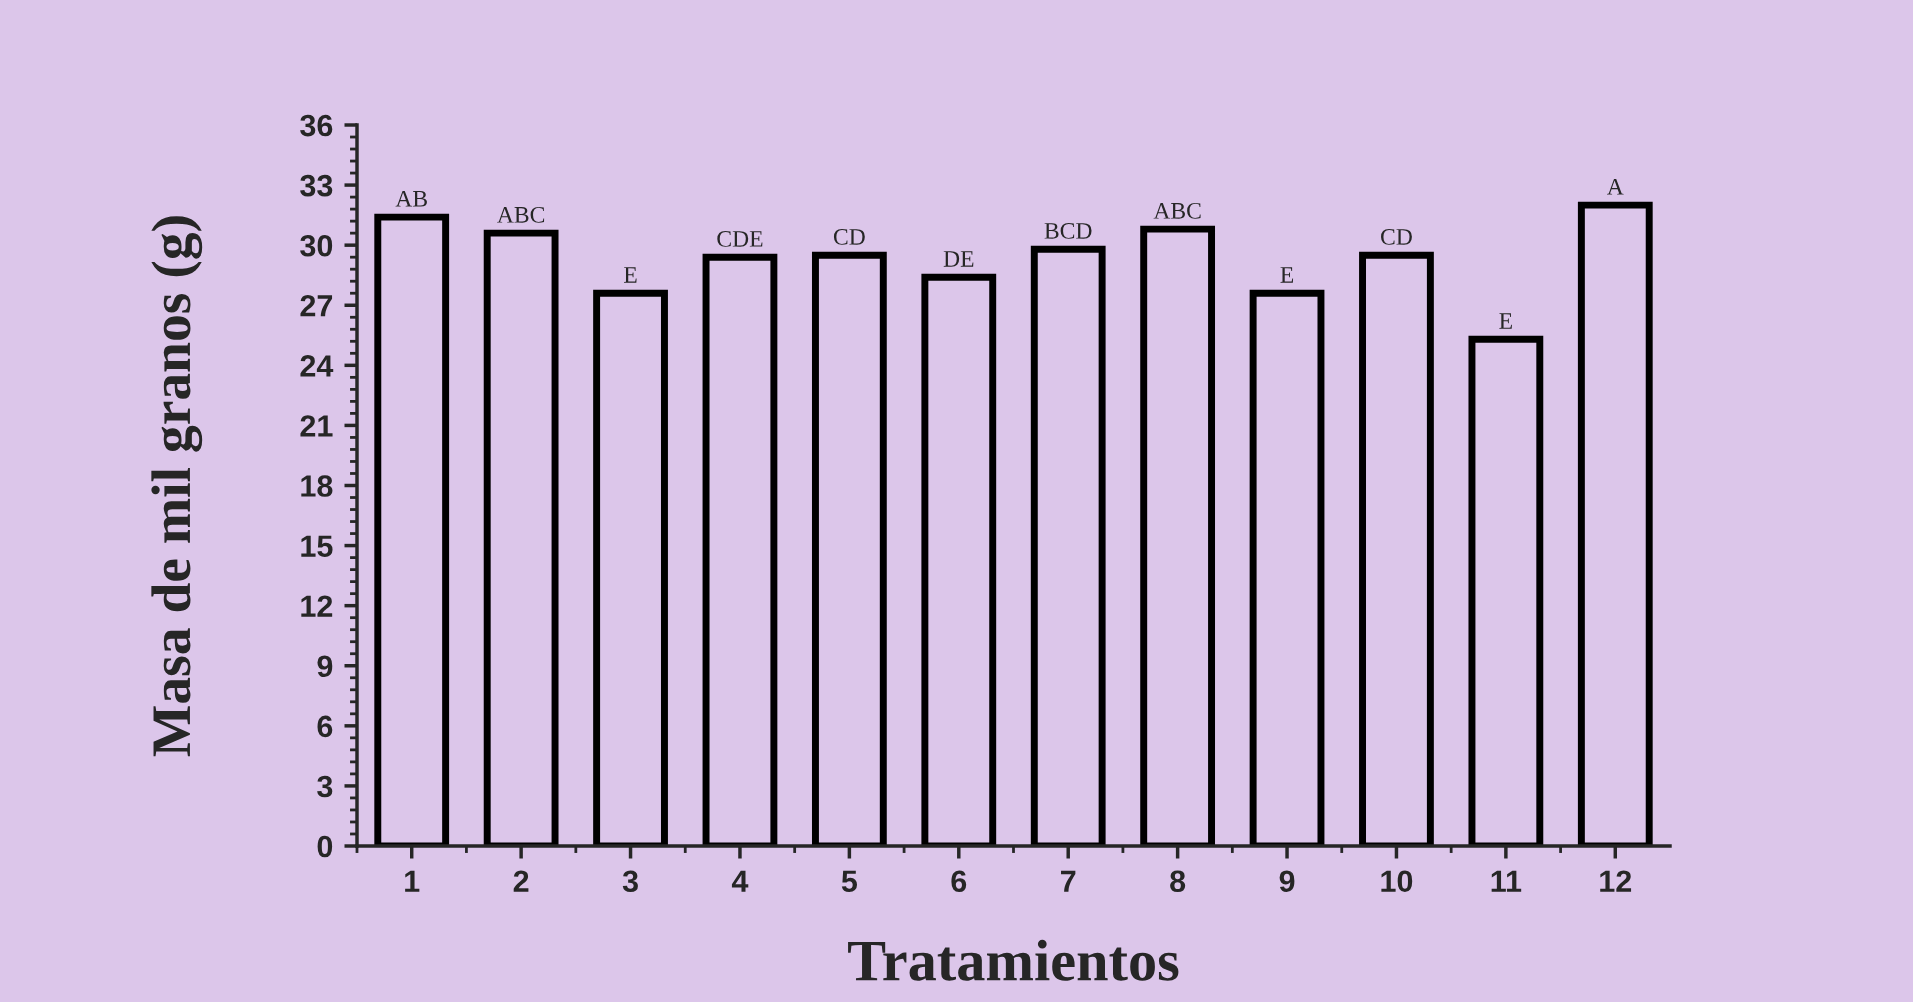  I want to click on y-tick-label: 6, so click(325, 726).